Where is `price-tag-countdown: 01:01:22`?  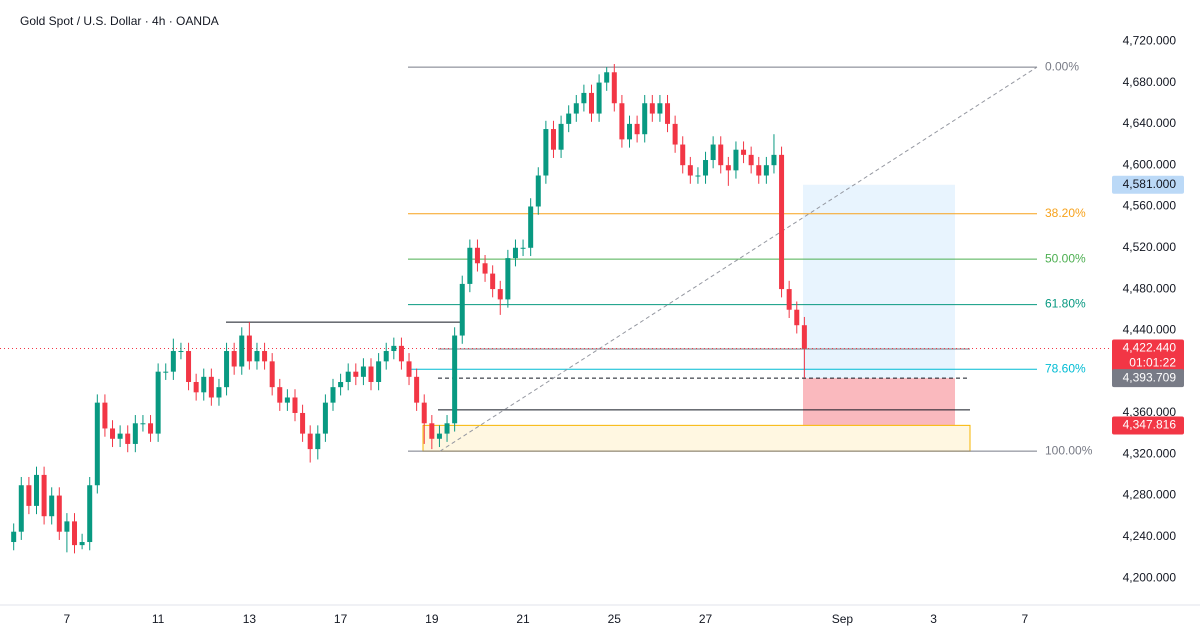
price-tag-countdown: 01:01:22 is located at coordinates (1152, 363).